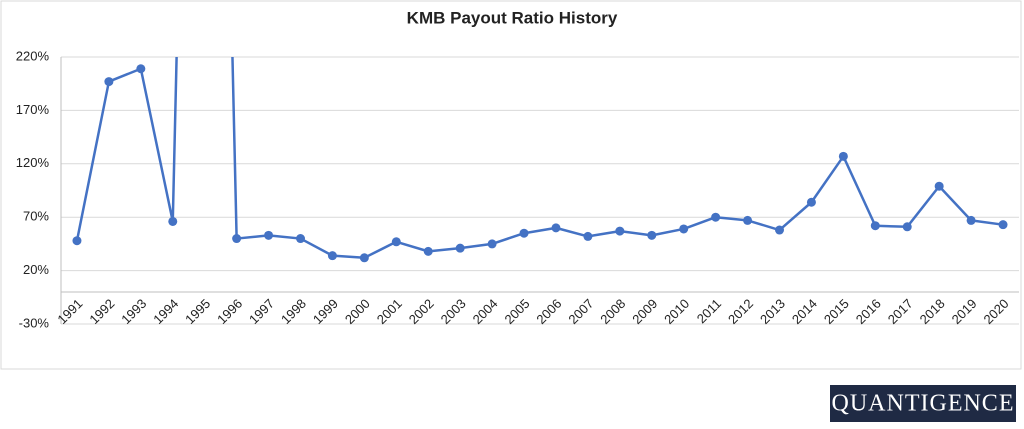 The image size is (1024, 429). Describe the element at coordinates (740, 311) in the screenshot. I see `x-tick-label: 2012` at that location.